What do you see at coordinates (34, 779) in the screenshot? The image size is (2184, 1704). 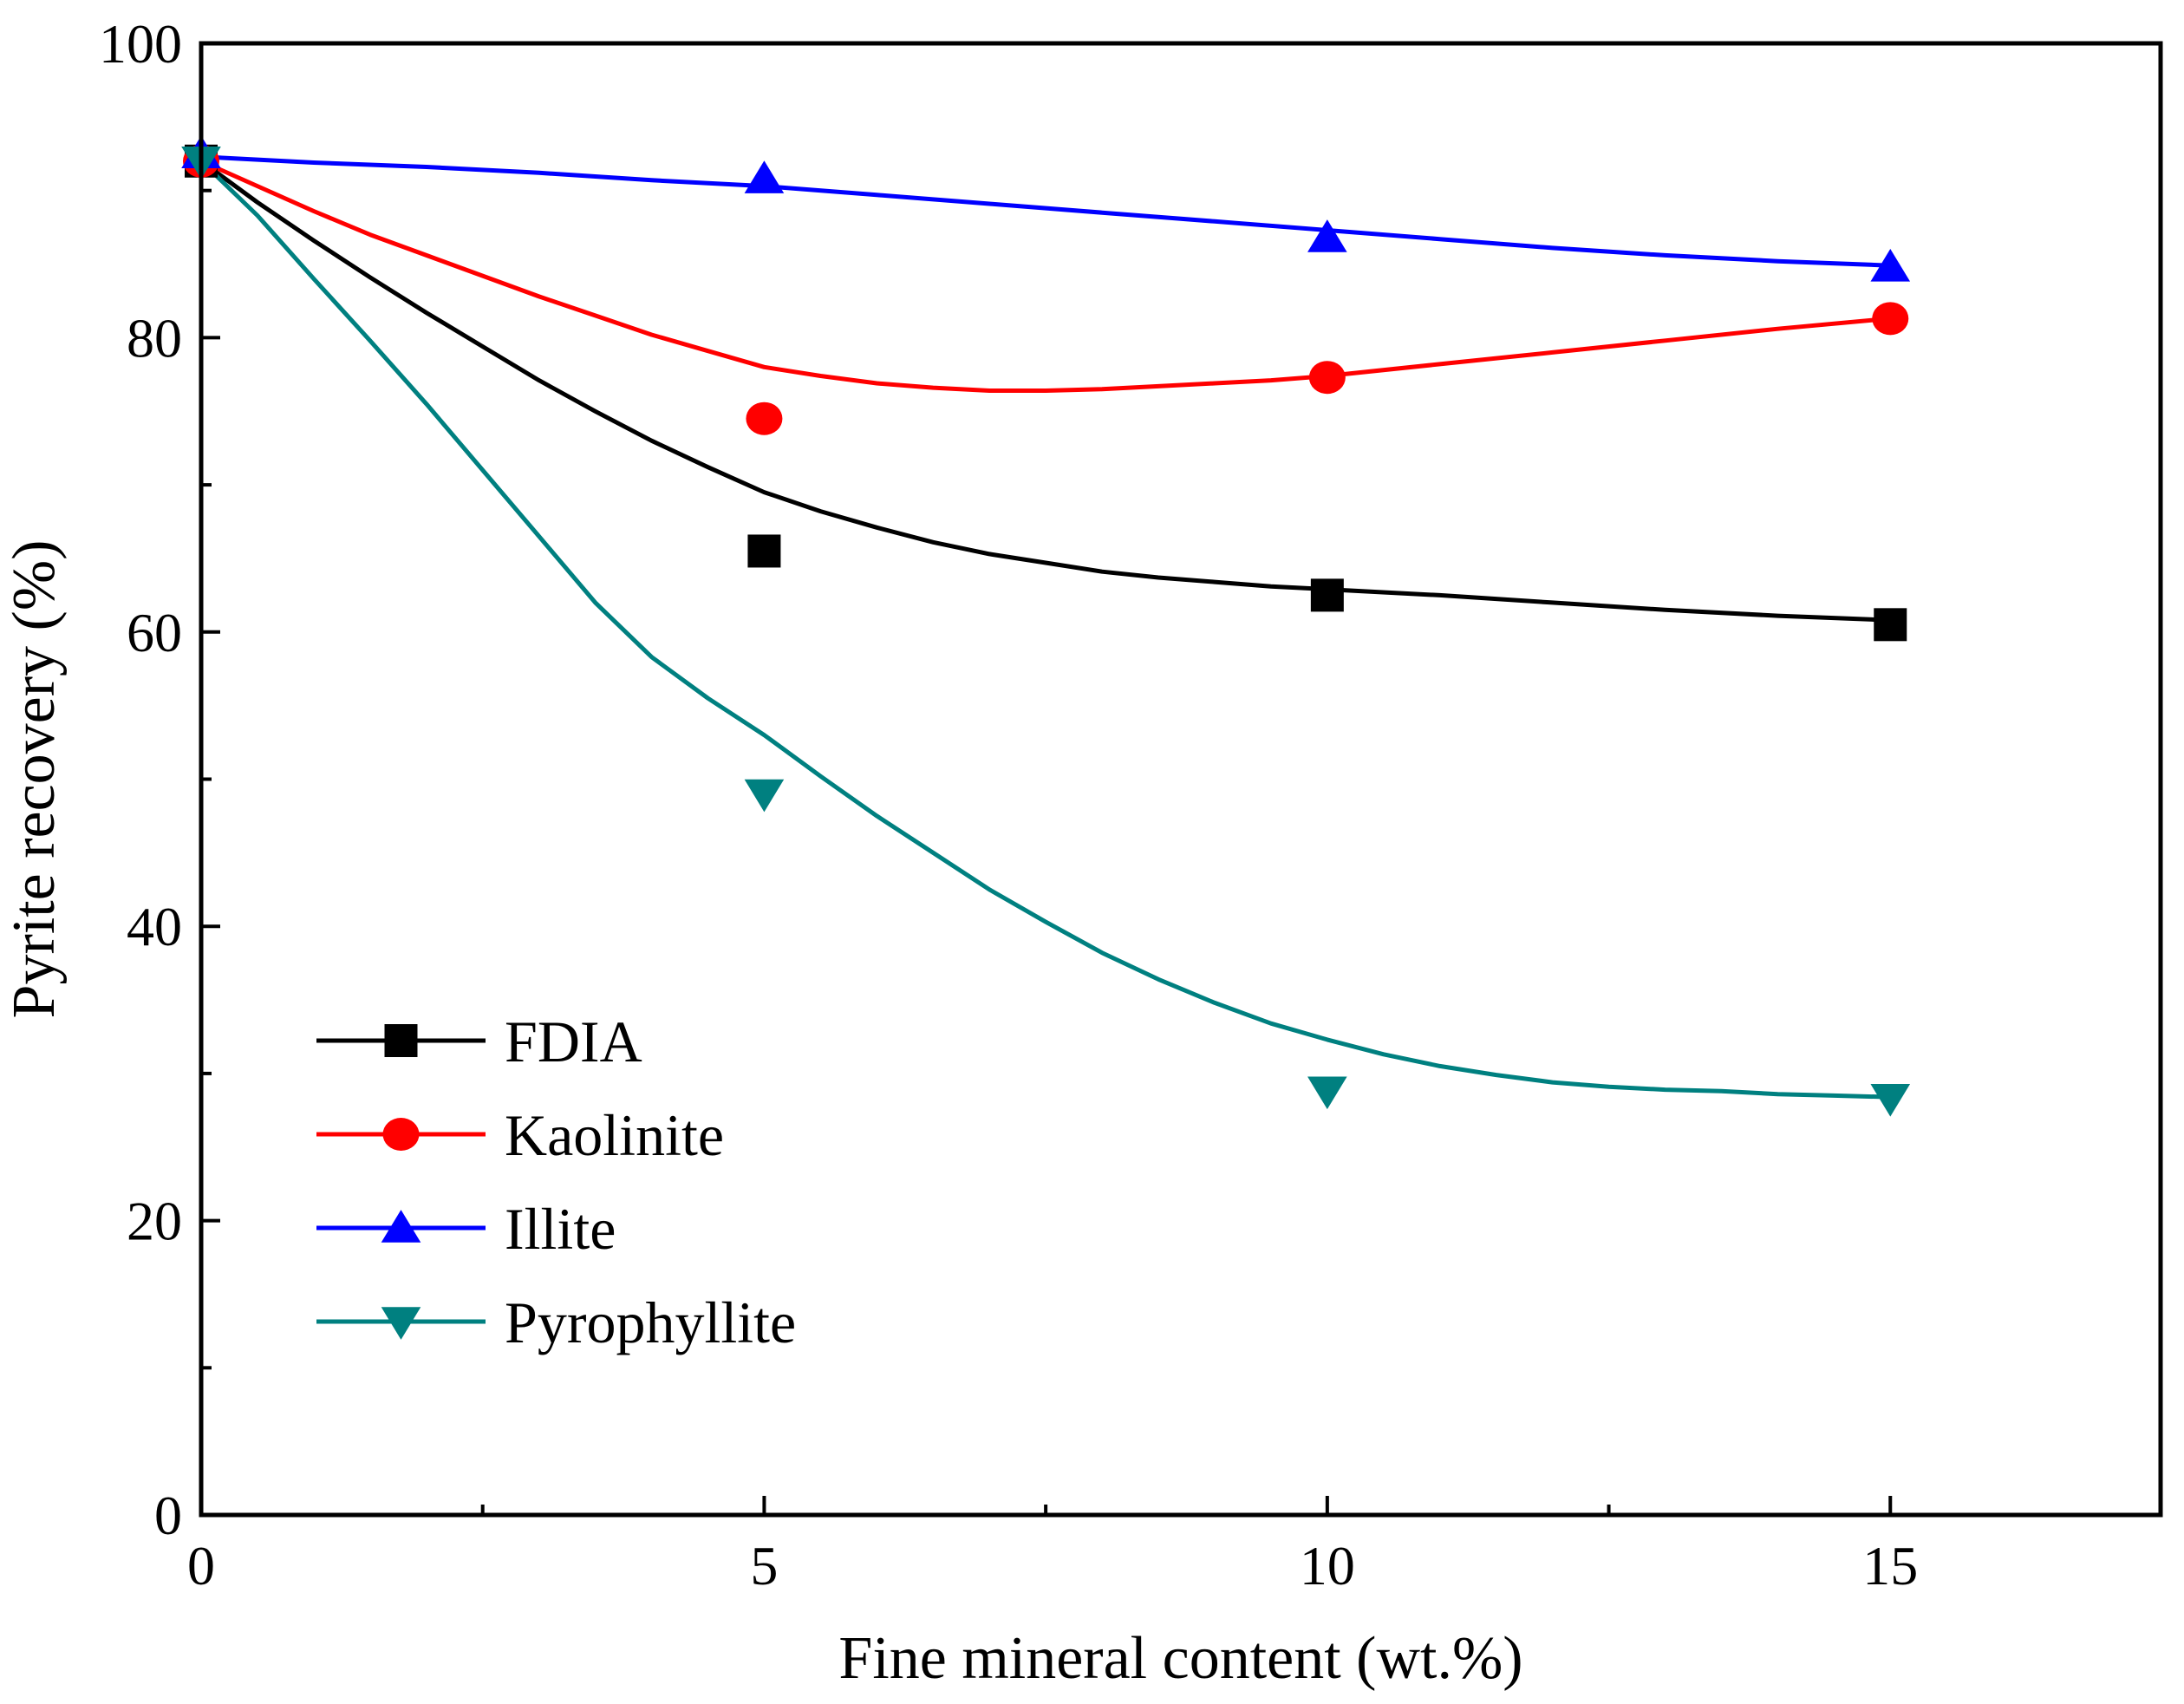 I see `y-axis-title: Pyrite recovery (%)` at bounding box center [34, 779].